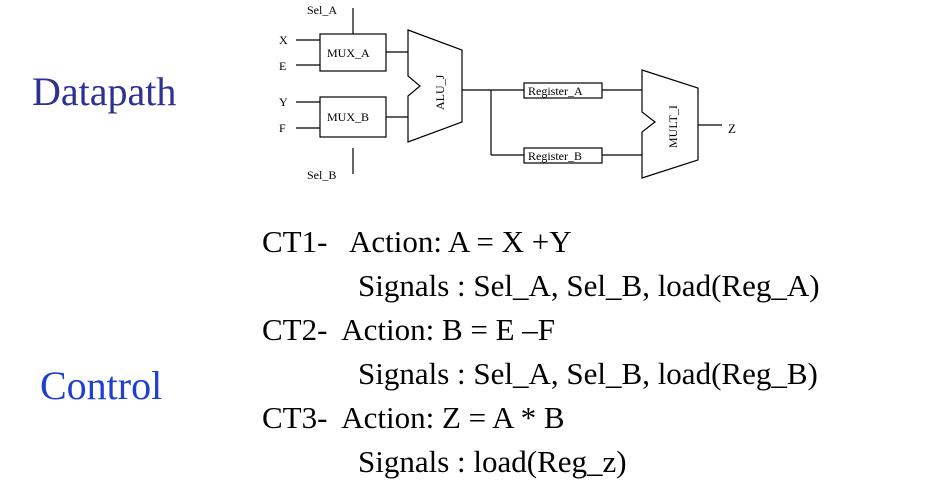 The height and width of the screenshot is (493, 937). I want to click on sel-b-text: Sel_B, so click(321, 175).